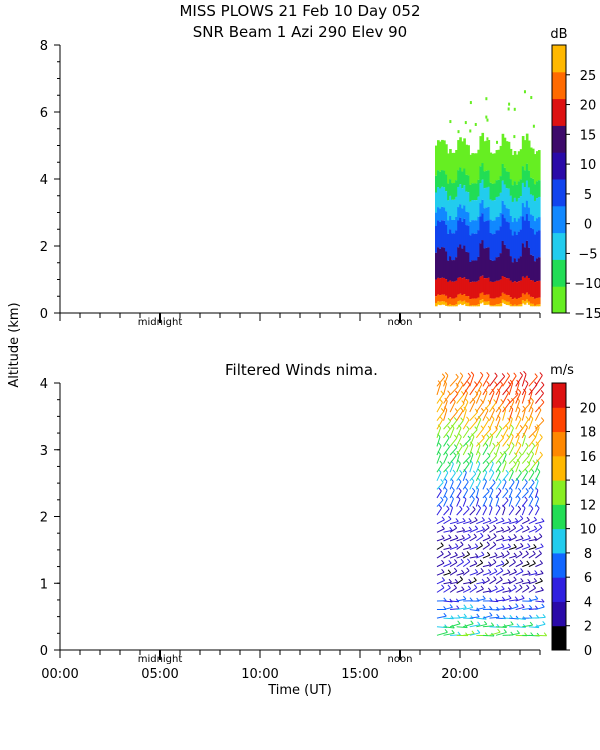  What do you see at coordinates (588, 433) in the screenshot?
I see `colorbar-tick-label: 18` at bounding box center [588, 433].